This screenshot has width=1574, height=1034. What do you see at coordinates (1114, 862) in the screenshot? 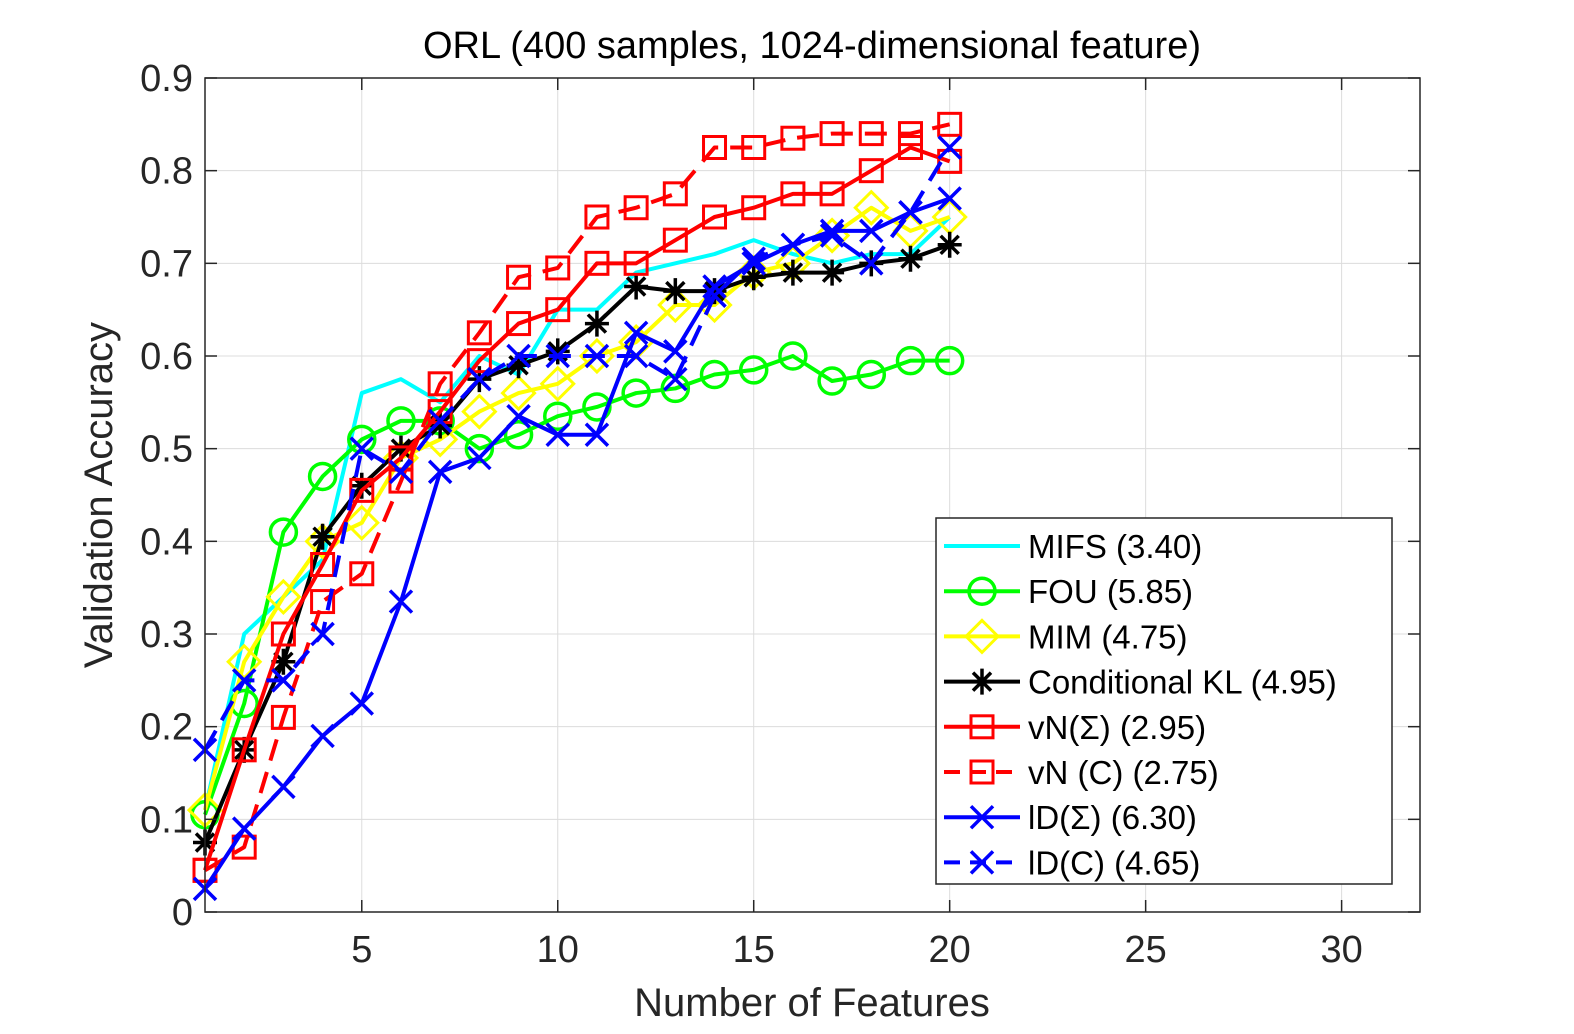
I see `legend-label: lD(C) (4.65)` at bounding box center [1114, 862].